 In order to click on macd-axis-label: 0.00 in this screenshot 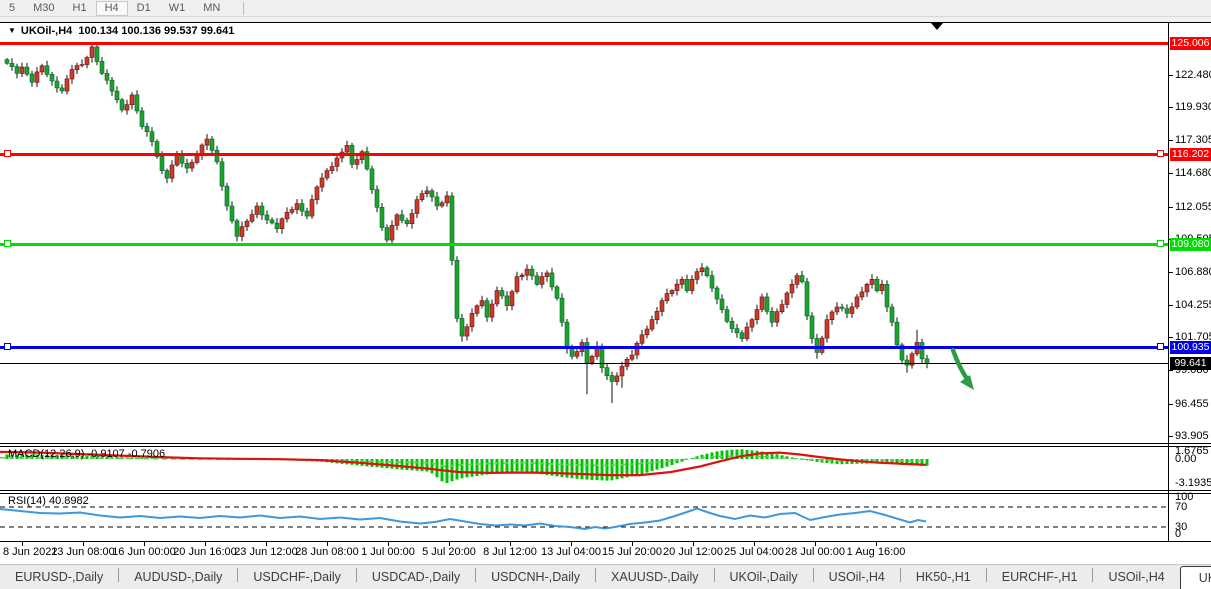, I will do `click(1186, 458)`.